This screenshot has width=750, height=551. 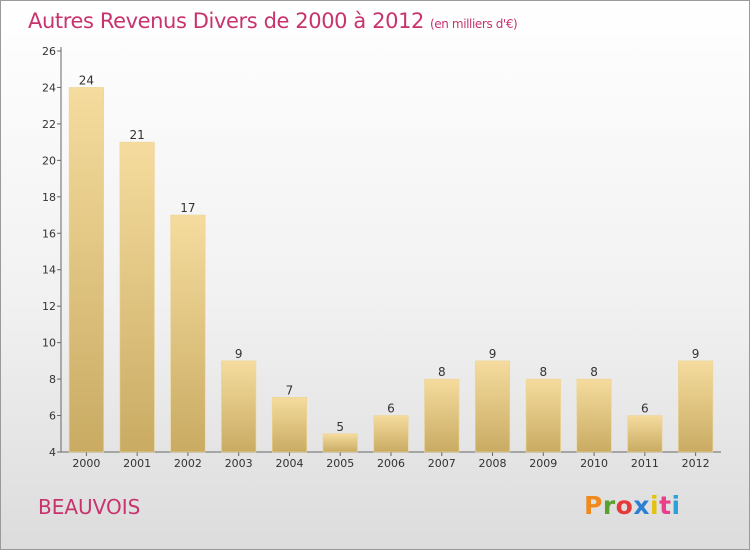 What do you see at coordinates (645, 463) in the screenshot?
I see `x-tick-label: 2011` at bounding box center [645, 463].